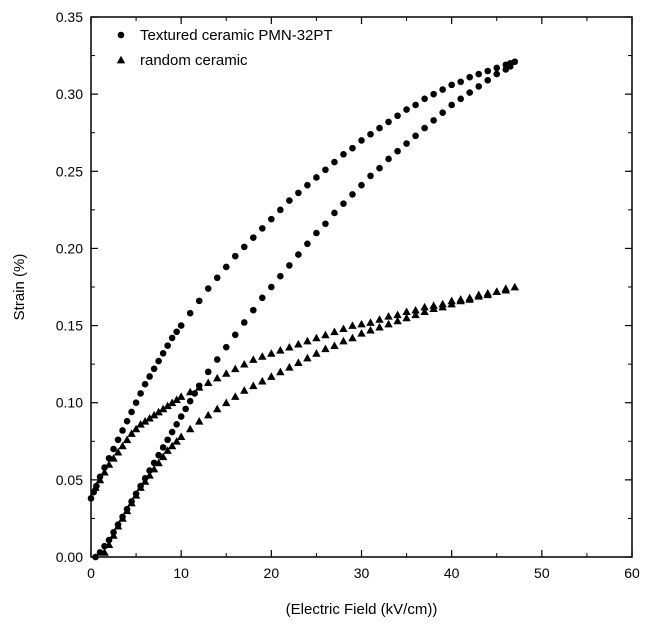  What do you see at coordinates (224, 48) in the screenshot?
I see `legend: Textured ceramic PMN-32PT random ceramic` at bounding box center [224, 48].